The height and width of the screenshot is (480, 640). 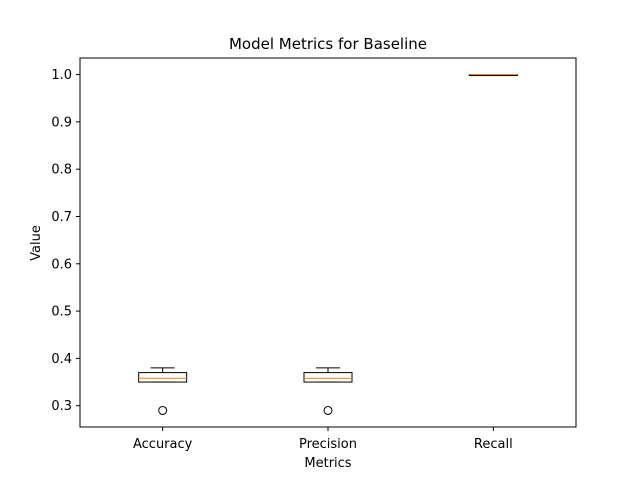 I want to click on x-tick-label: Accuracy, so click(x=163, y=444).